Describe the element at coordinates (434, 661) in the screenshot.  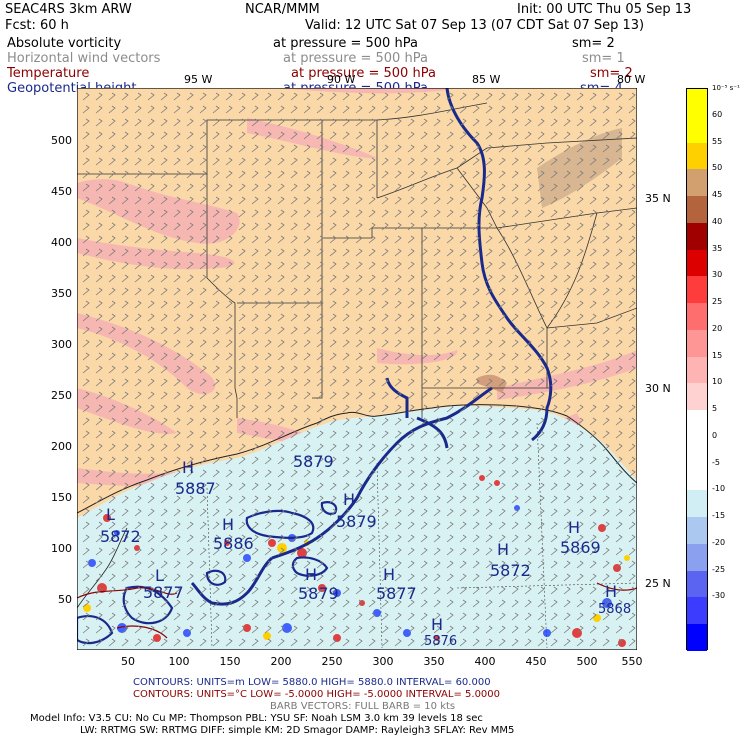
I see `x-tick-label: 350` at that location.